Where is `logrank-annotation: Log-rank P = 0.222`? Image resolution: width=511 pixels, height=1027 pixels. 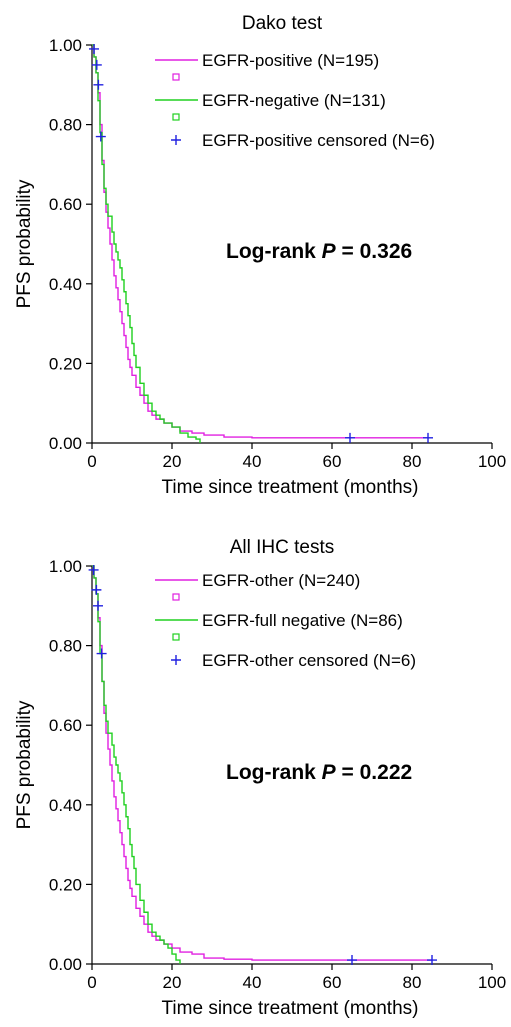 logrank-annotation: Log-rank P = 0.222 is located at coordinates (319, 772).